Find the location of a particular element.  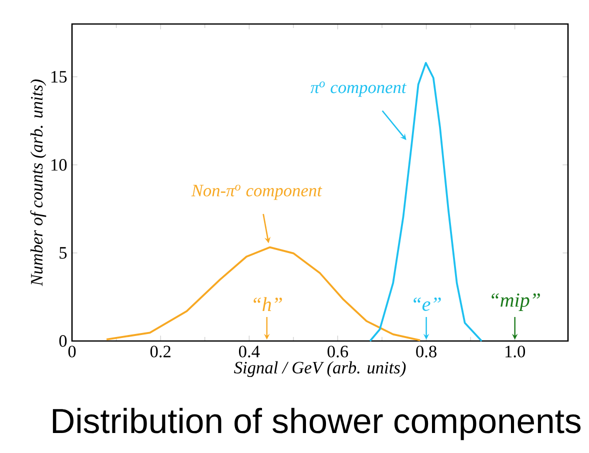

x-tick-label: 0.6 is located at coordinates (338, 352).